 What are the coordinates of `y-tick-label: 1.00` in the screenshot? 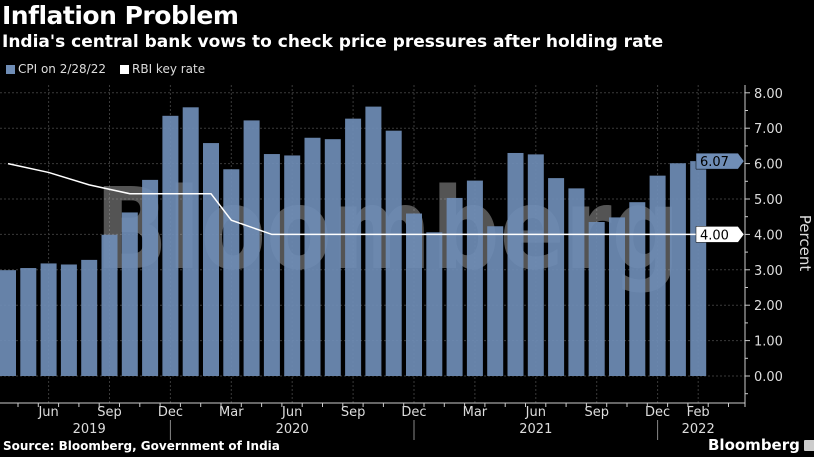 It's located at (768, 342).